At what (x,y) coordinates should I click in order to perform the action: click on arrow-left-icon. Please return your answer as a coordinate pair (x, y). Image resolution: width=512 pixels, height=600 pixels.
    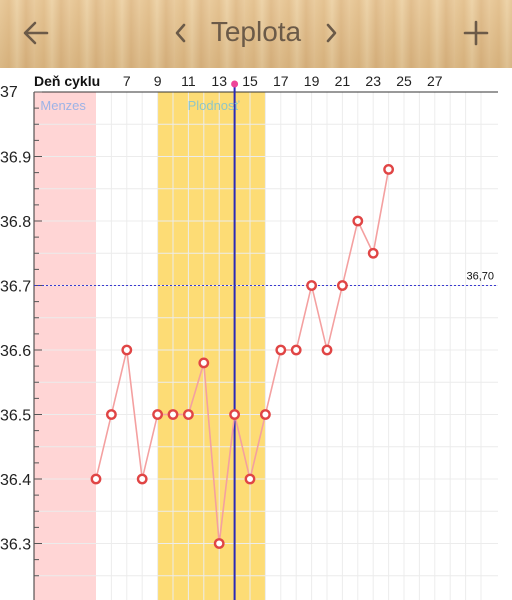
    Looking at the image, I should click on (36, 33).